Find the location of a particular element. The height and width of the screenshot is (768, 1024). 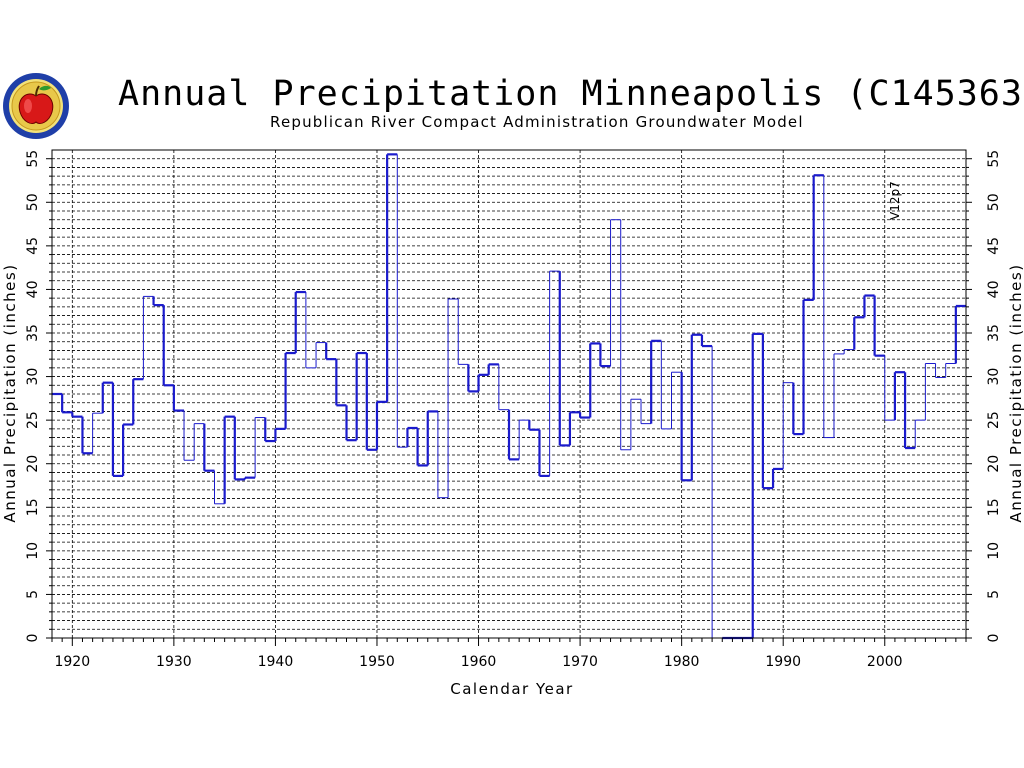

y-tick-label-left: 55 is located at coordinates (33, 159).